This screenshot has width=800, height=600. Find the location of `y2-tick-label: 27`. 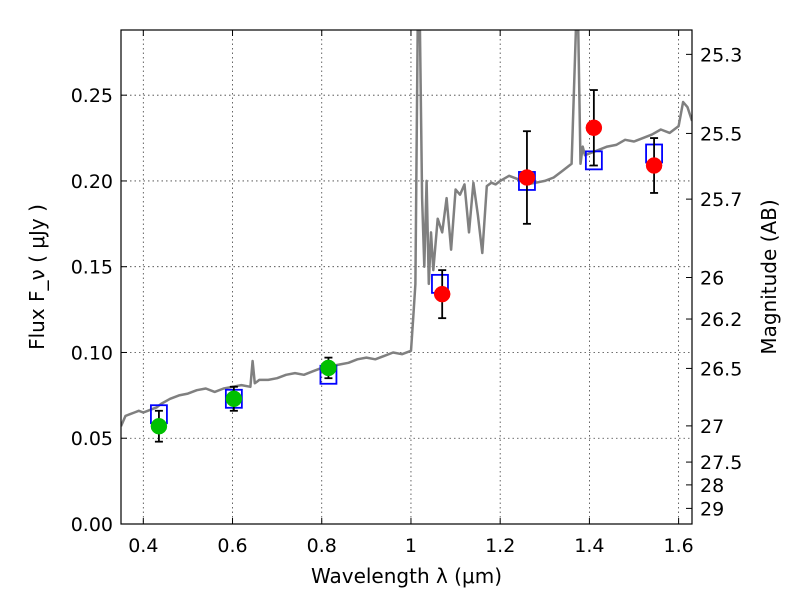

y2-tick-label: 27 is located at coordinates (712, 427).